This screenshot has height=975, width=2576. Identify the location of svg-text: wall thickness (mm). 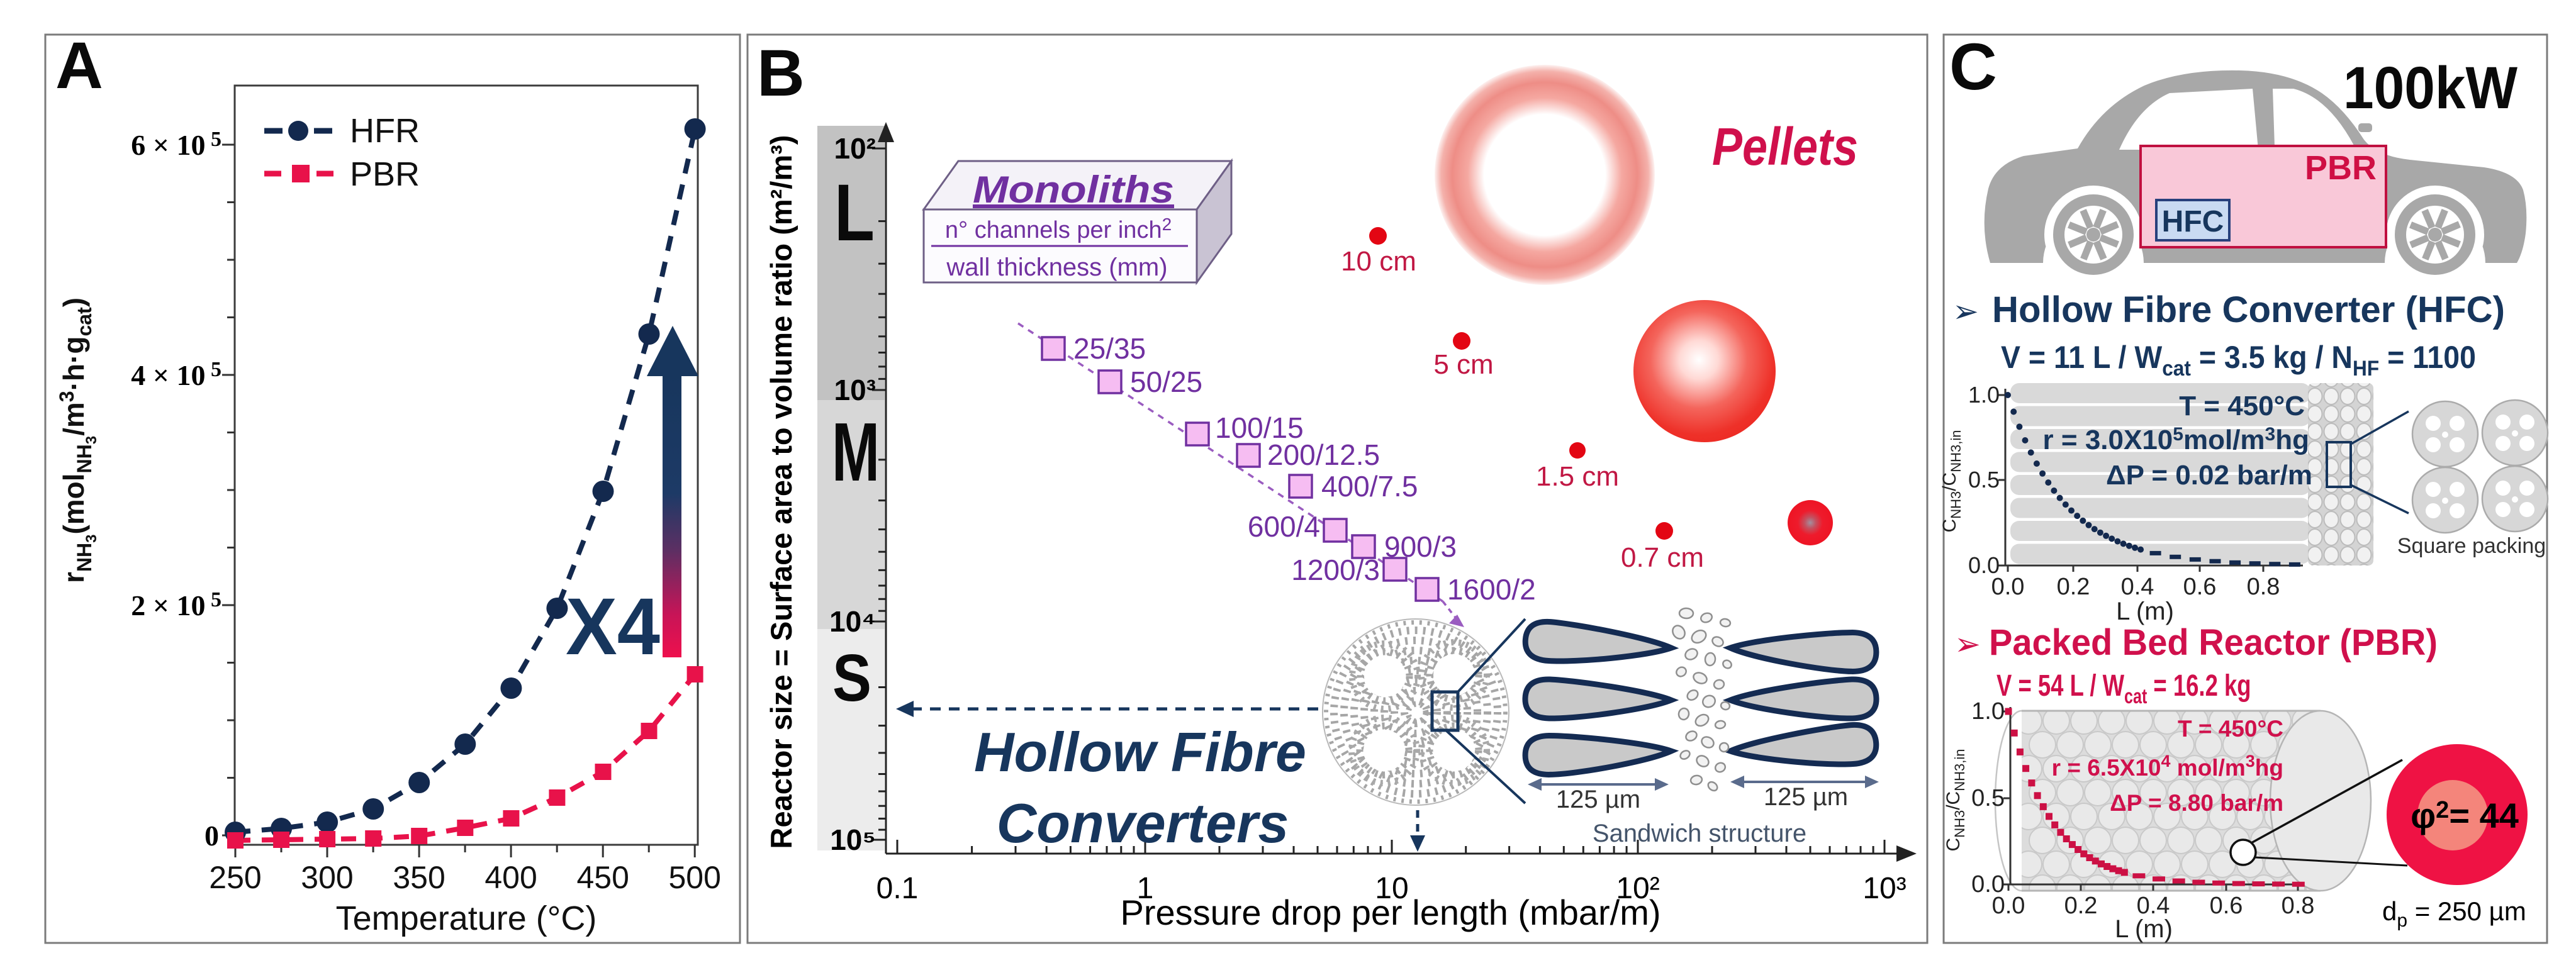
(1056, 267).